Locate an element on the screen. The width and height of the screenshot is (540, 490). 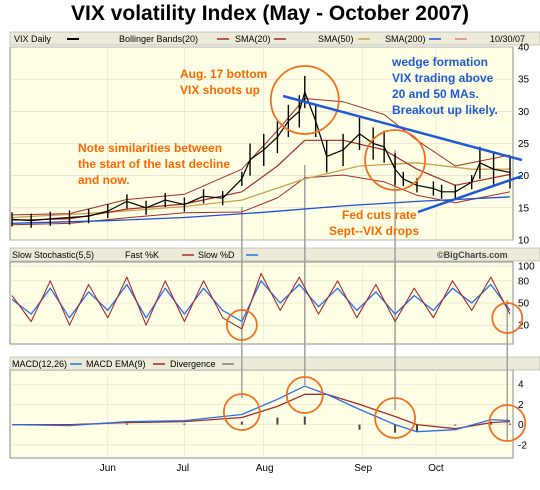
stoch-header is located at coordinates (274, 254).